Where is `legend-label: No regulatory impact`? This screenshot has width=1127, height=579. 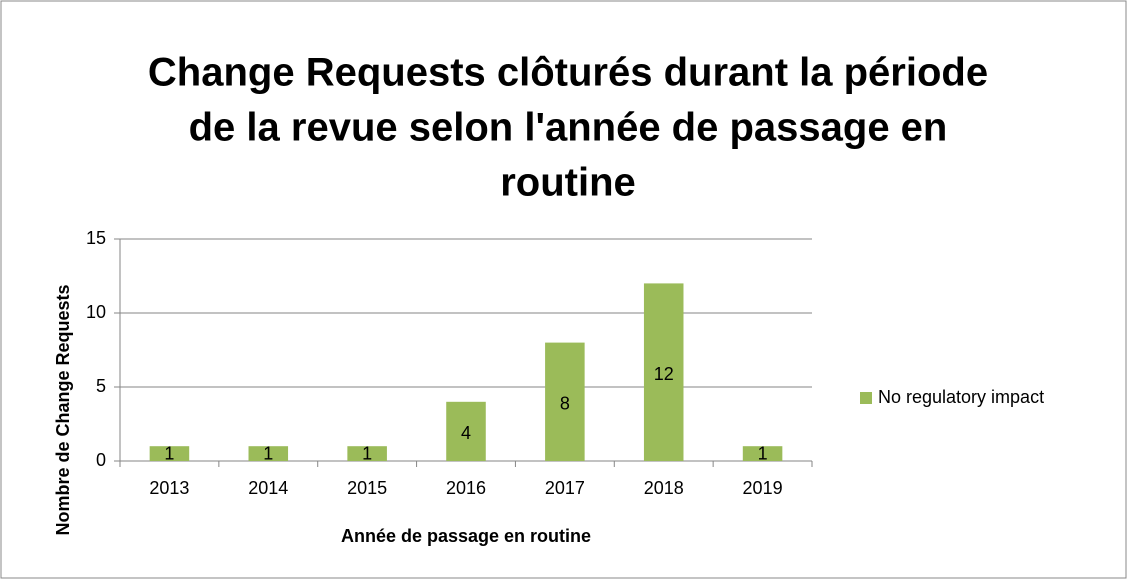 legend-label: No regulatory impact is located at coordinates (961, 397).